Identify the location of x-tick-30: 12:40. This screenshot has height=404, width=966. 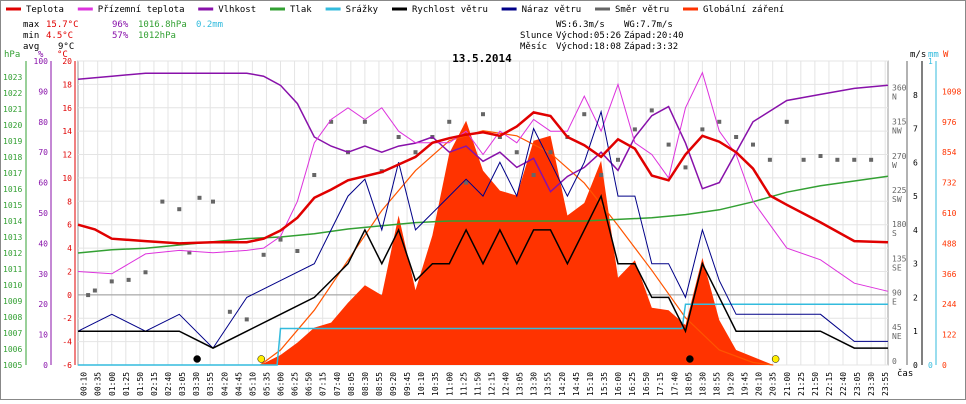
(506, 384).